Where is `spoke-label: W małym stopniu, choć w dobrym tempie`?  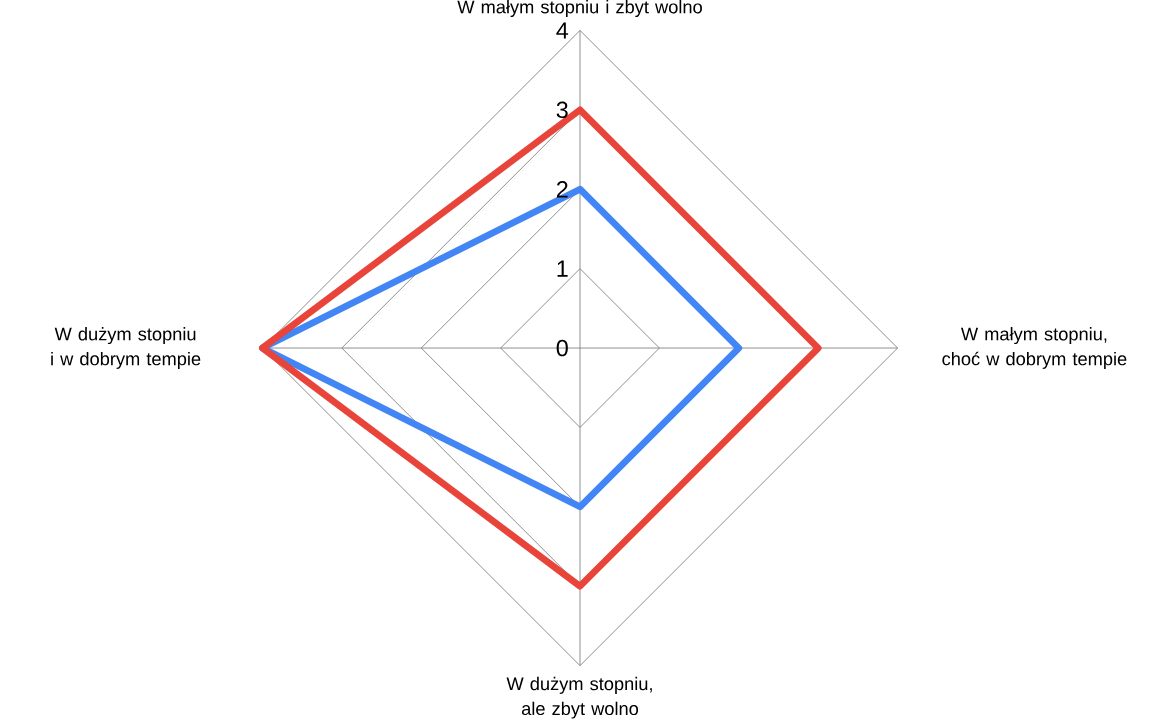 spoke-label: W małym stopniu, choć w dobrym tempie is located at coordinates (1034, 348).